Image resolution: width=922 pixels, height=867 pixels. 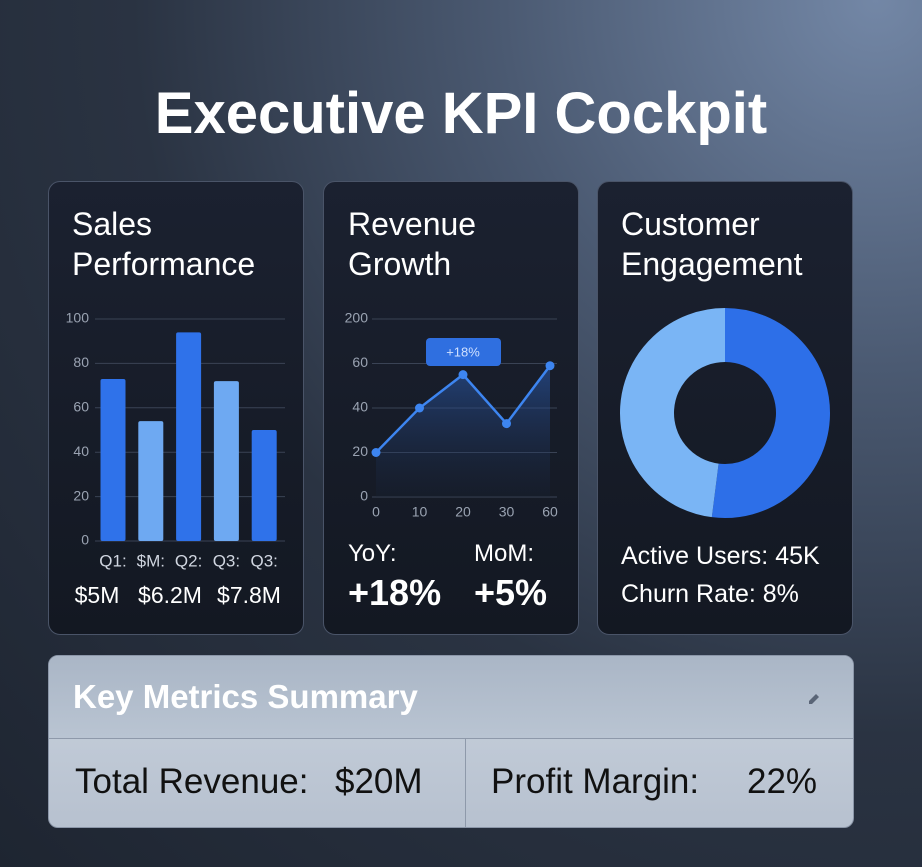 What do you see at coordinates (465, 782) in the screenshot?
I see `divider` at bounding box center [465, 782].